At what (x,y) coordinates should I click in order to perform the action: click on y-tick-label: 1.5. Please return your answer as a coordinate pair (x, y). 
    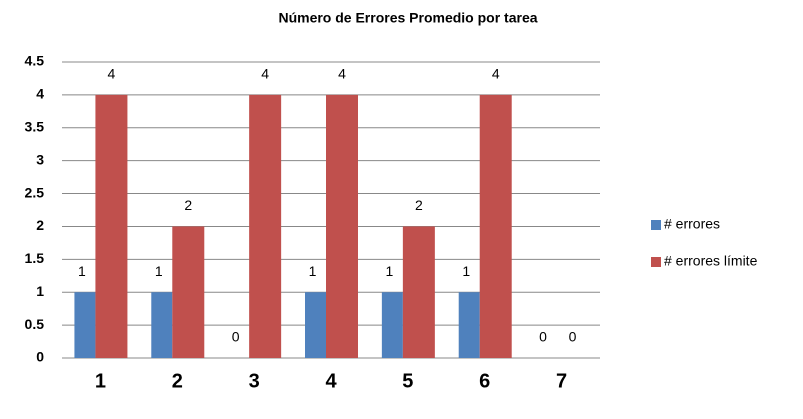
    Looking at the image, I should click on (35, 258).